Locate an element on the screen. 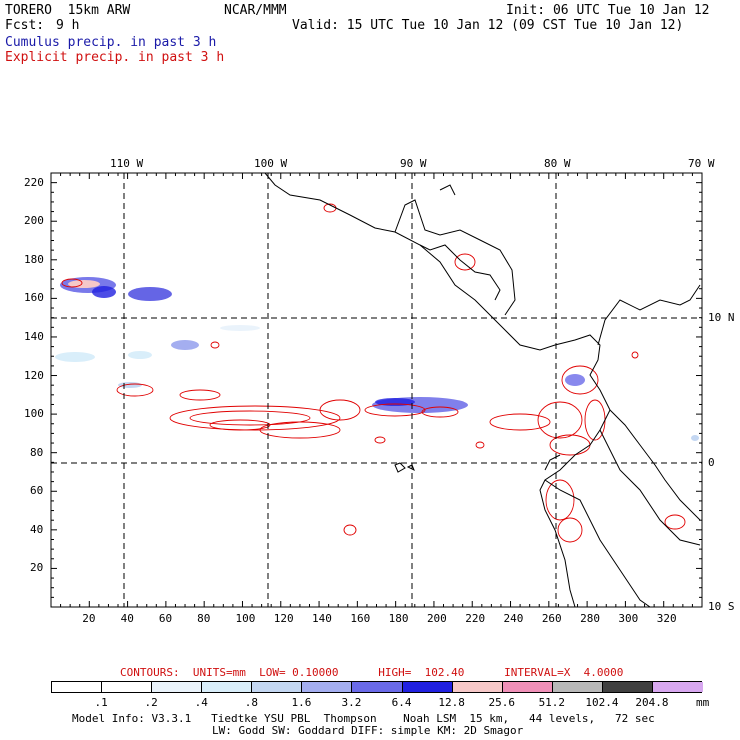 This screenshot has height=740, width=740. lon-label-80w: 80 W is located at coordinates (557, 163).